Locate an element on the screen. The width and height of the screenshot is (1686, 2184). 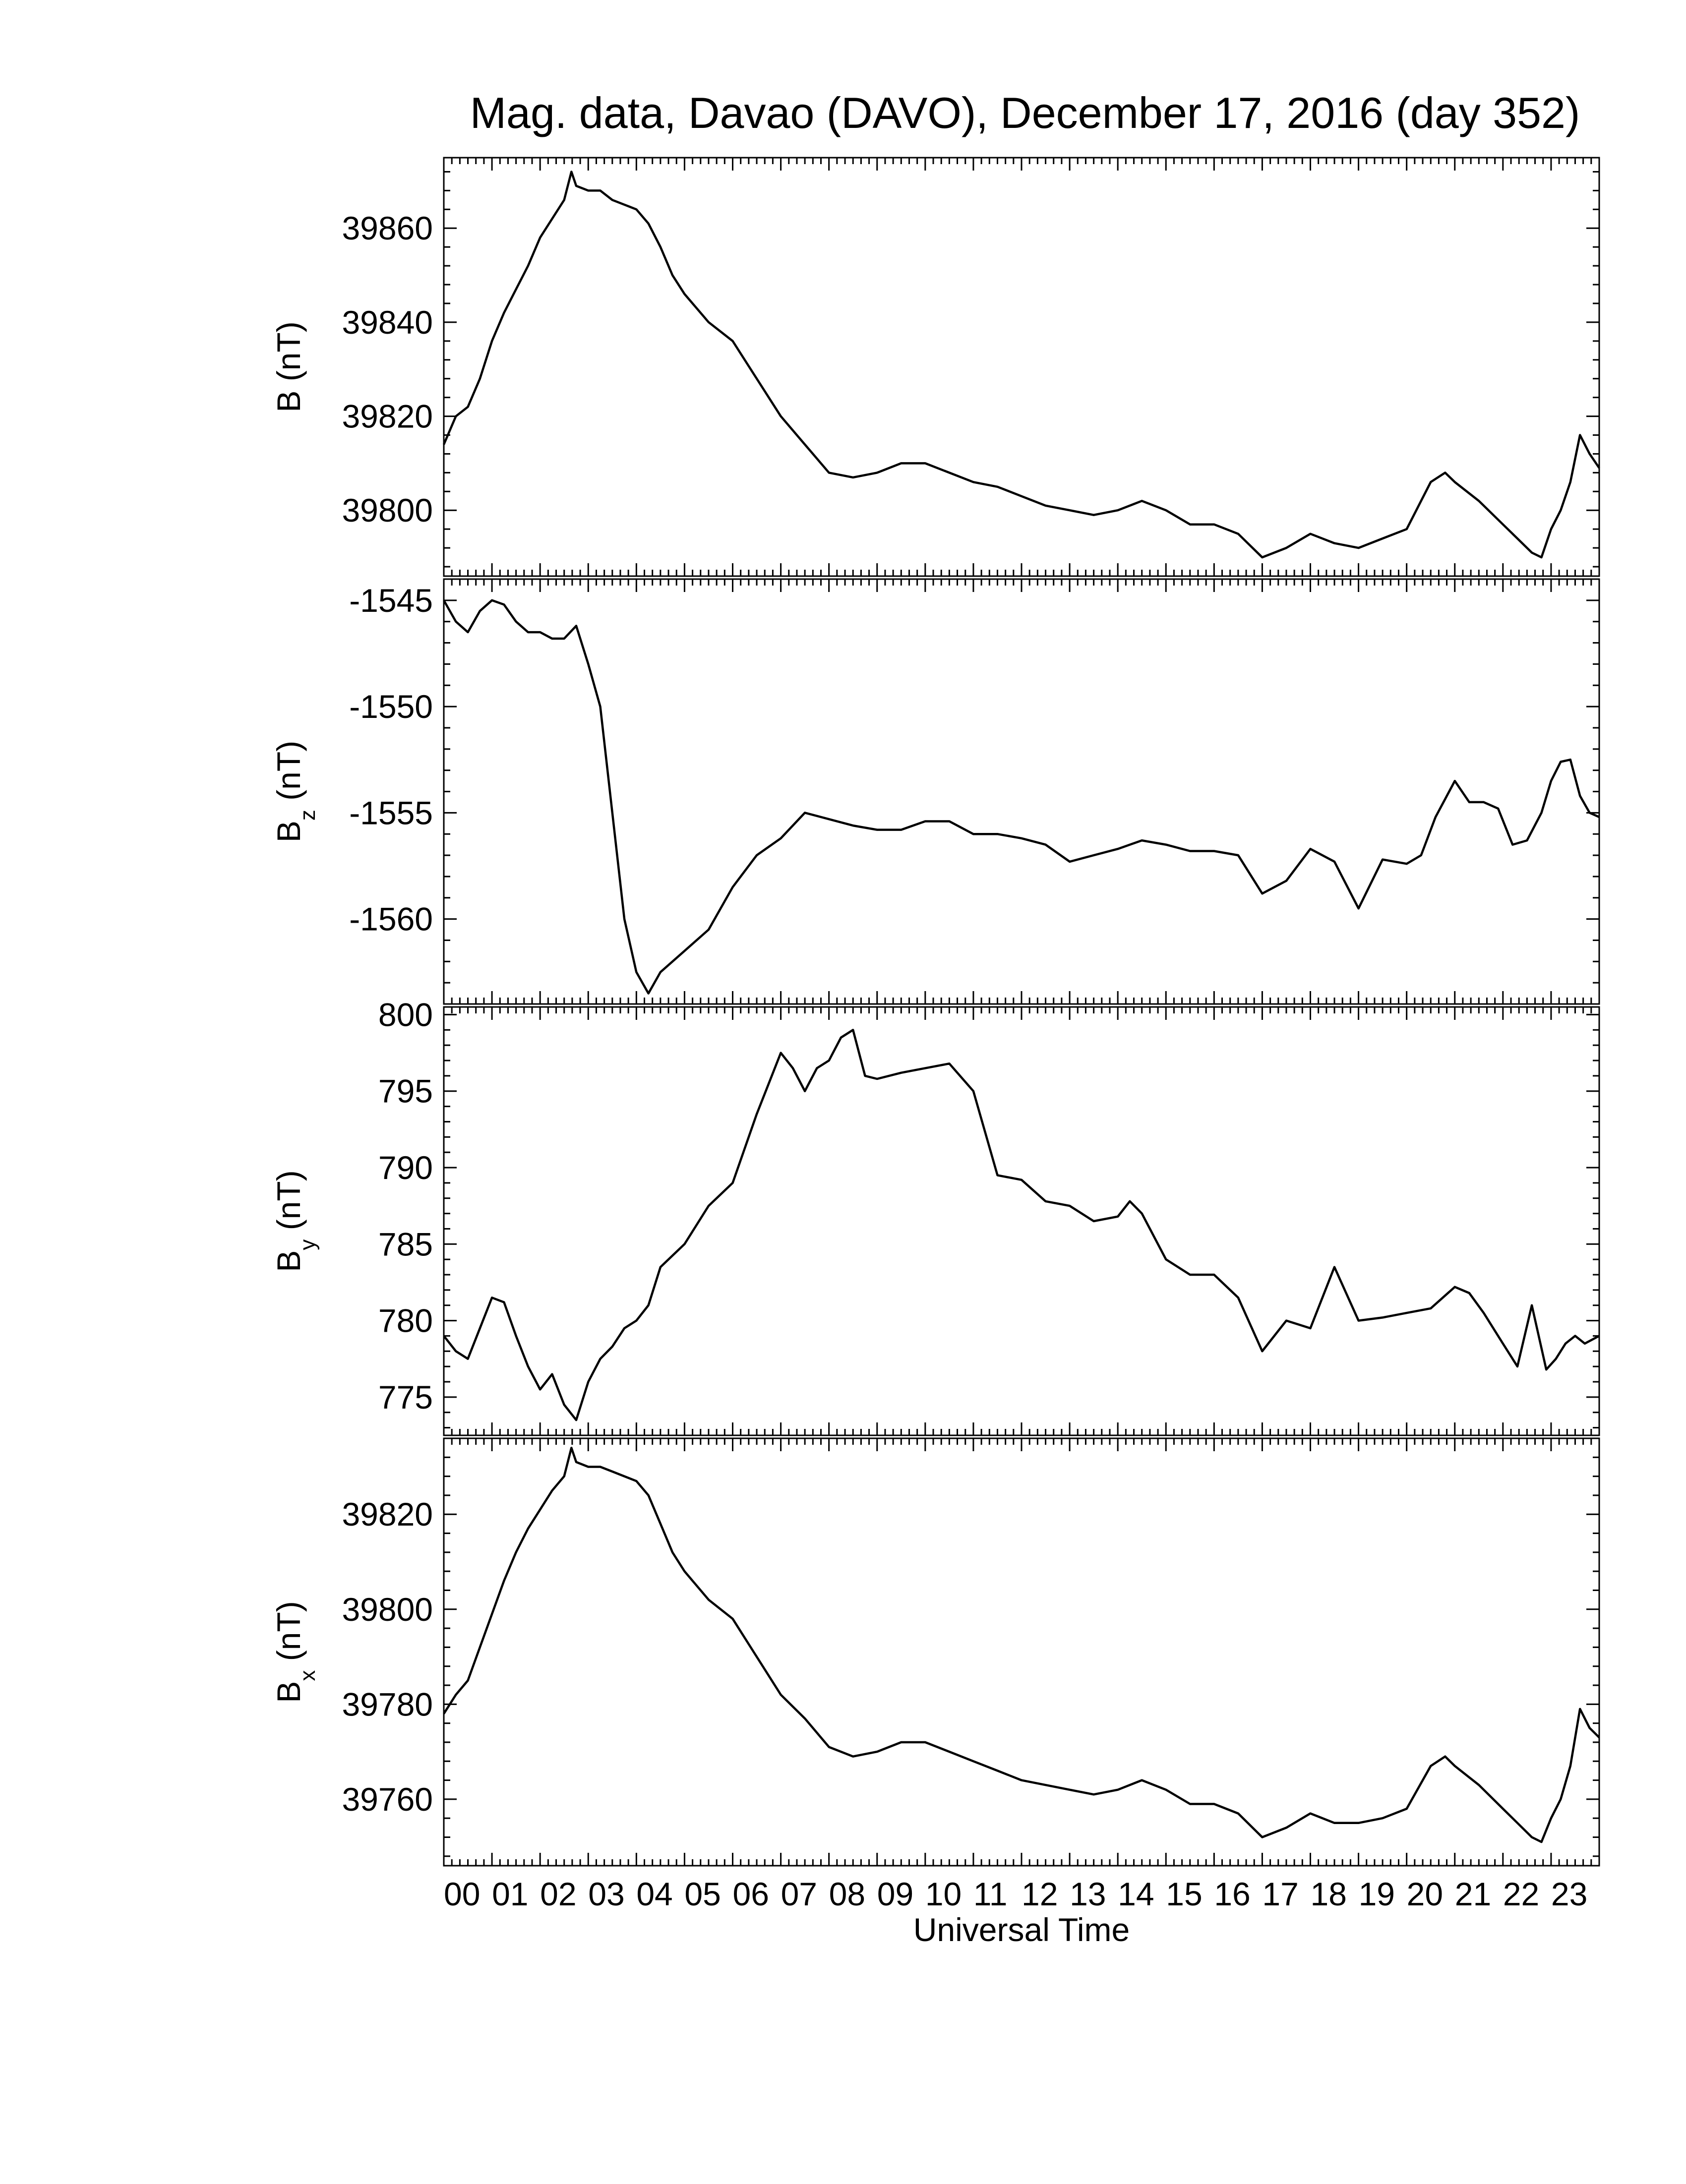
x-tick-label: 12 is located at coordinates (1040, 1894).